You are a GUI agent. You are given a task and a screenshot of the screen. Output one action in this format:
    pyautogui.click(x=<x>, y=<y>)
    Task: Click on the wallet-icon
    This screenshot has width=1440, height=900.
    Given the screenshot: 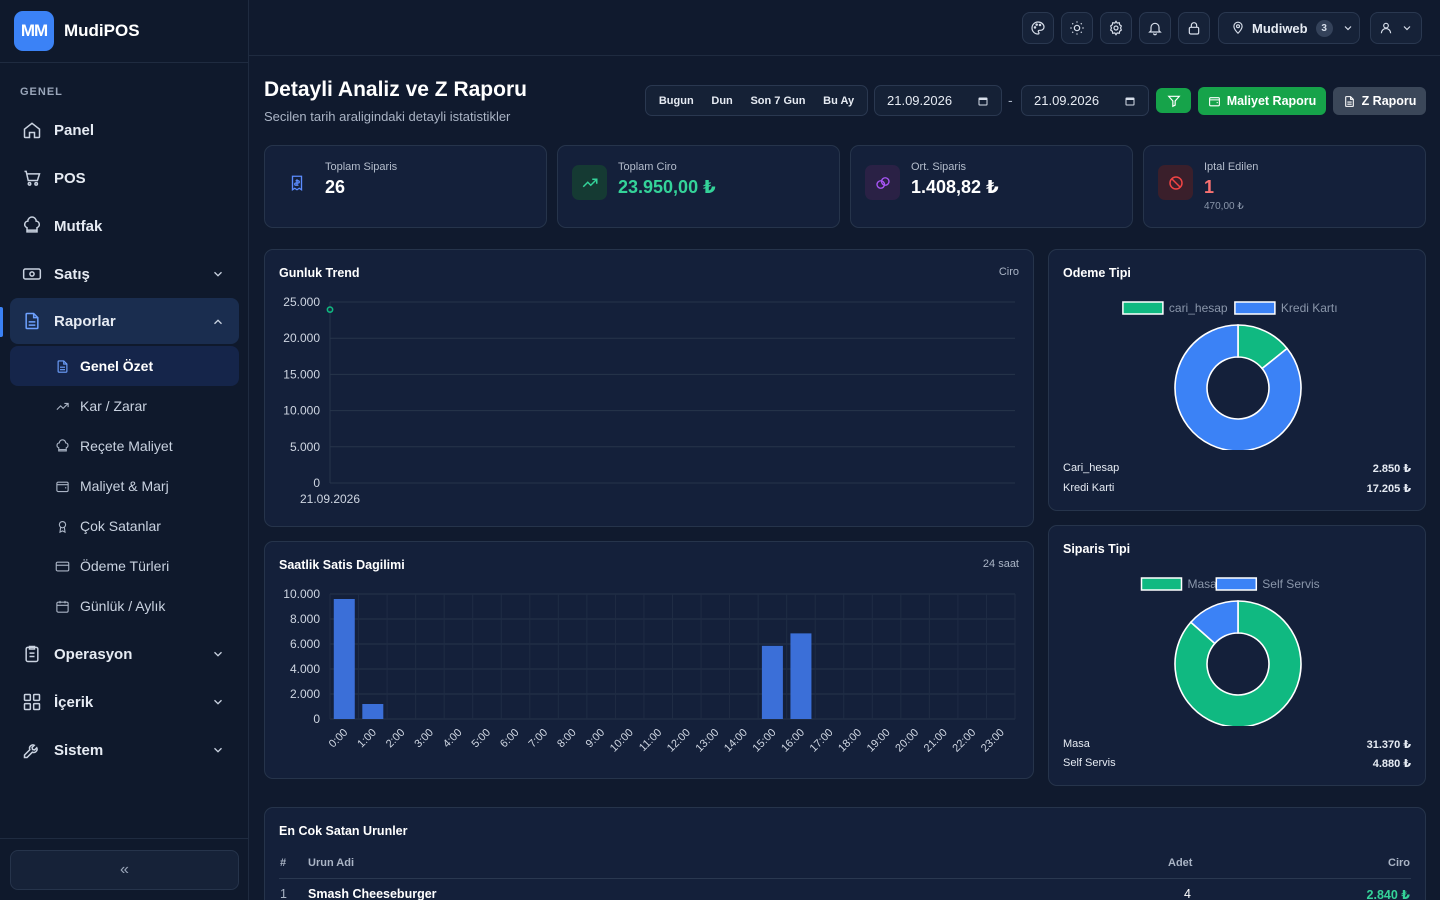 What is the action you would take?
    pyautogui.click(x=1214, y=101)
    